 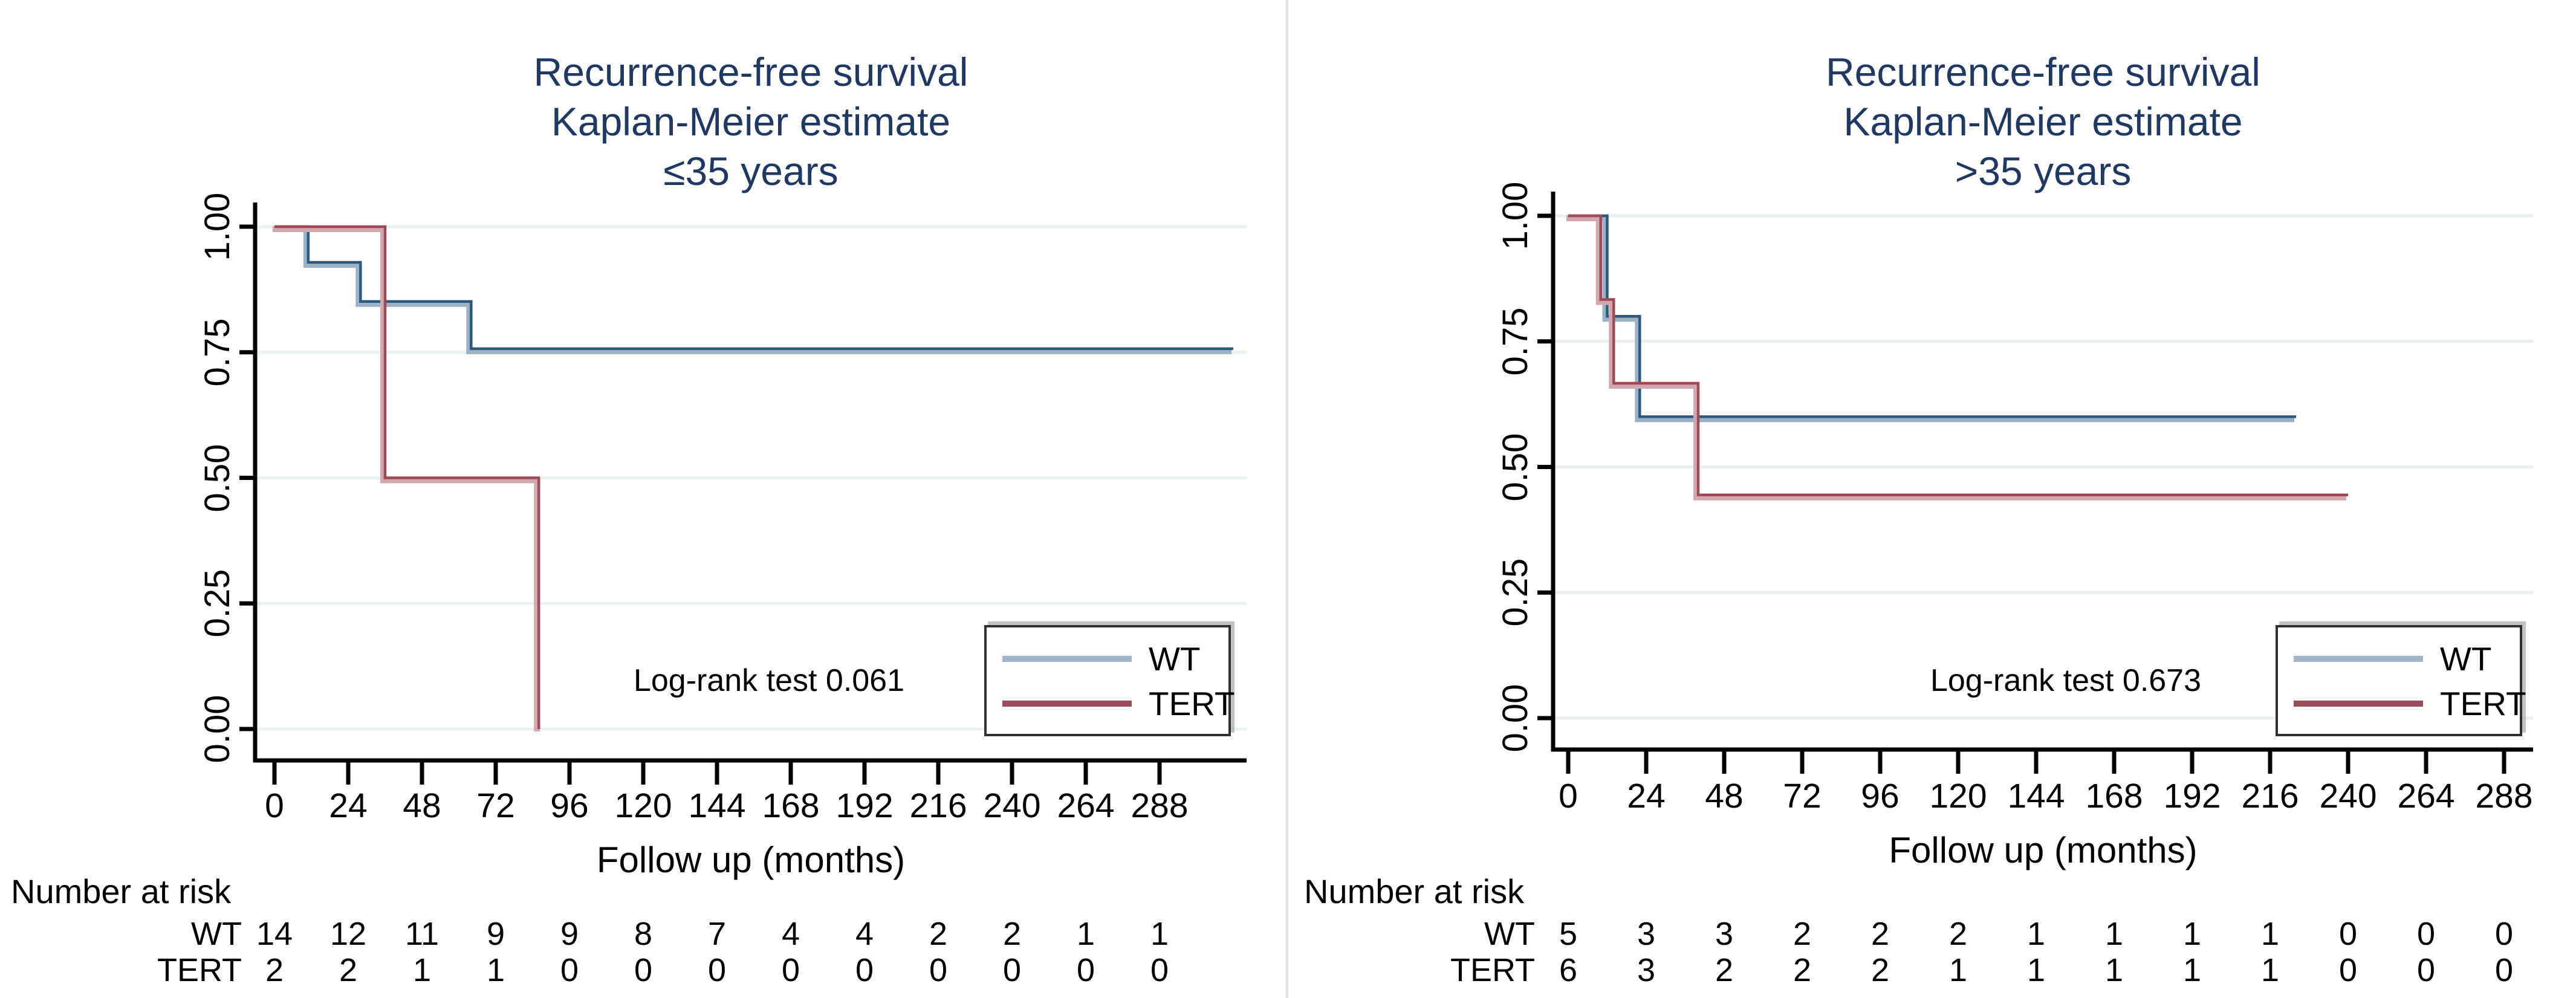 What do you see at coordinates (1569, 970) in the screenshot?
I see `risk-value: 6` at bounding box center [1569, 970].